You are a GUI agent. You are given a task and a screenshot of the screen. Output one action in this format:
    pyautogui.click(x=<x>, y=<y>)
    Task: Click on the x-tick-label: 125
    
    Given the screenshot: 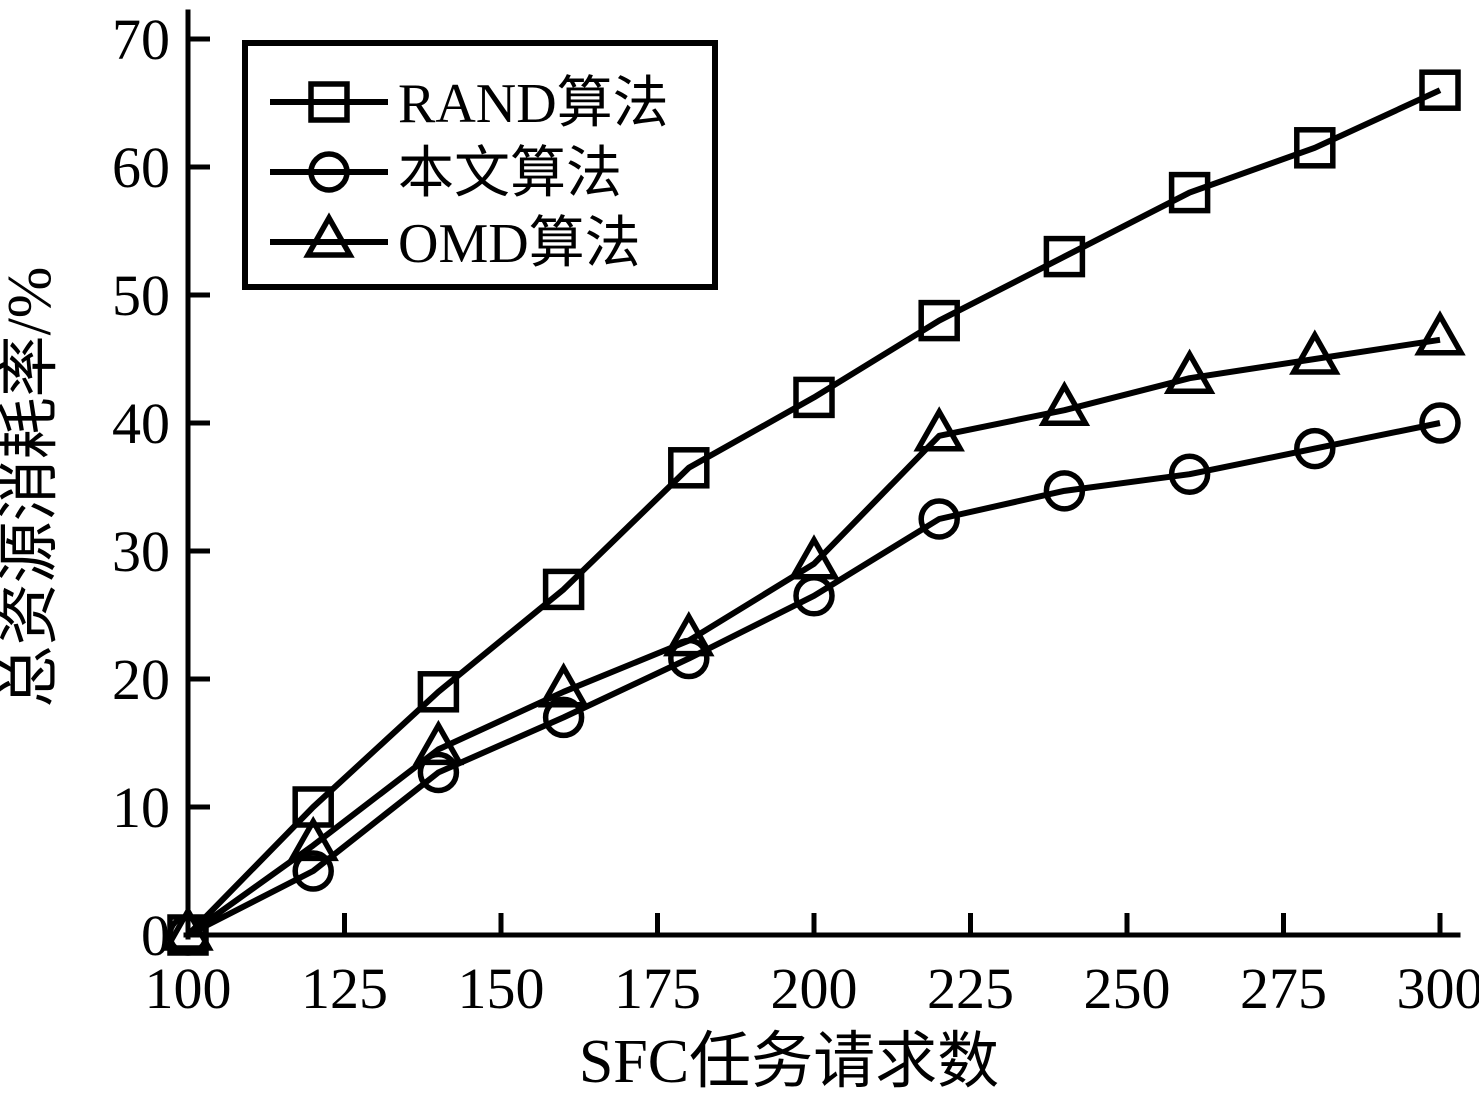 What is the action you would take?
    pyautogui.click(x=344, y=988)
    